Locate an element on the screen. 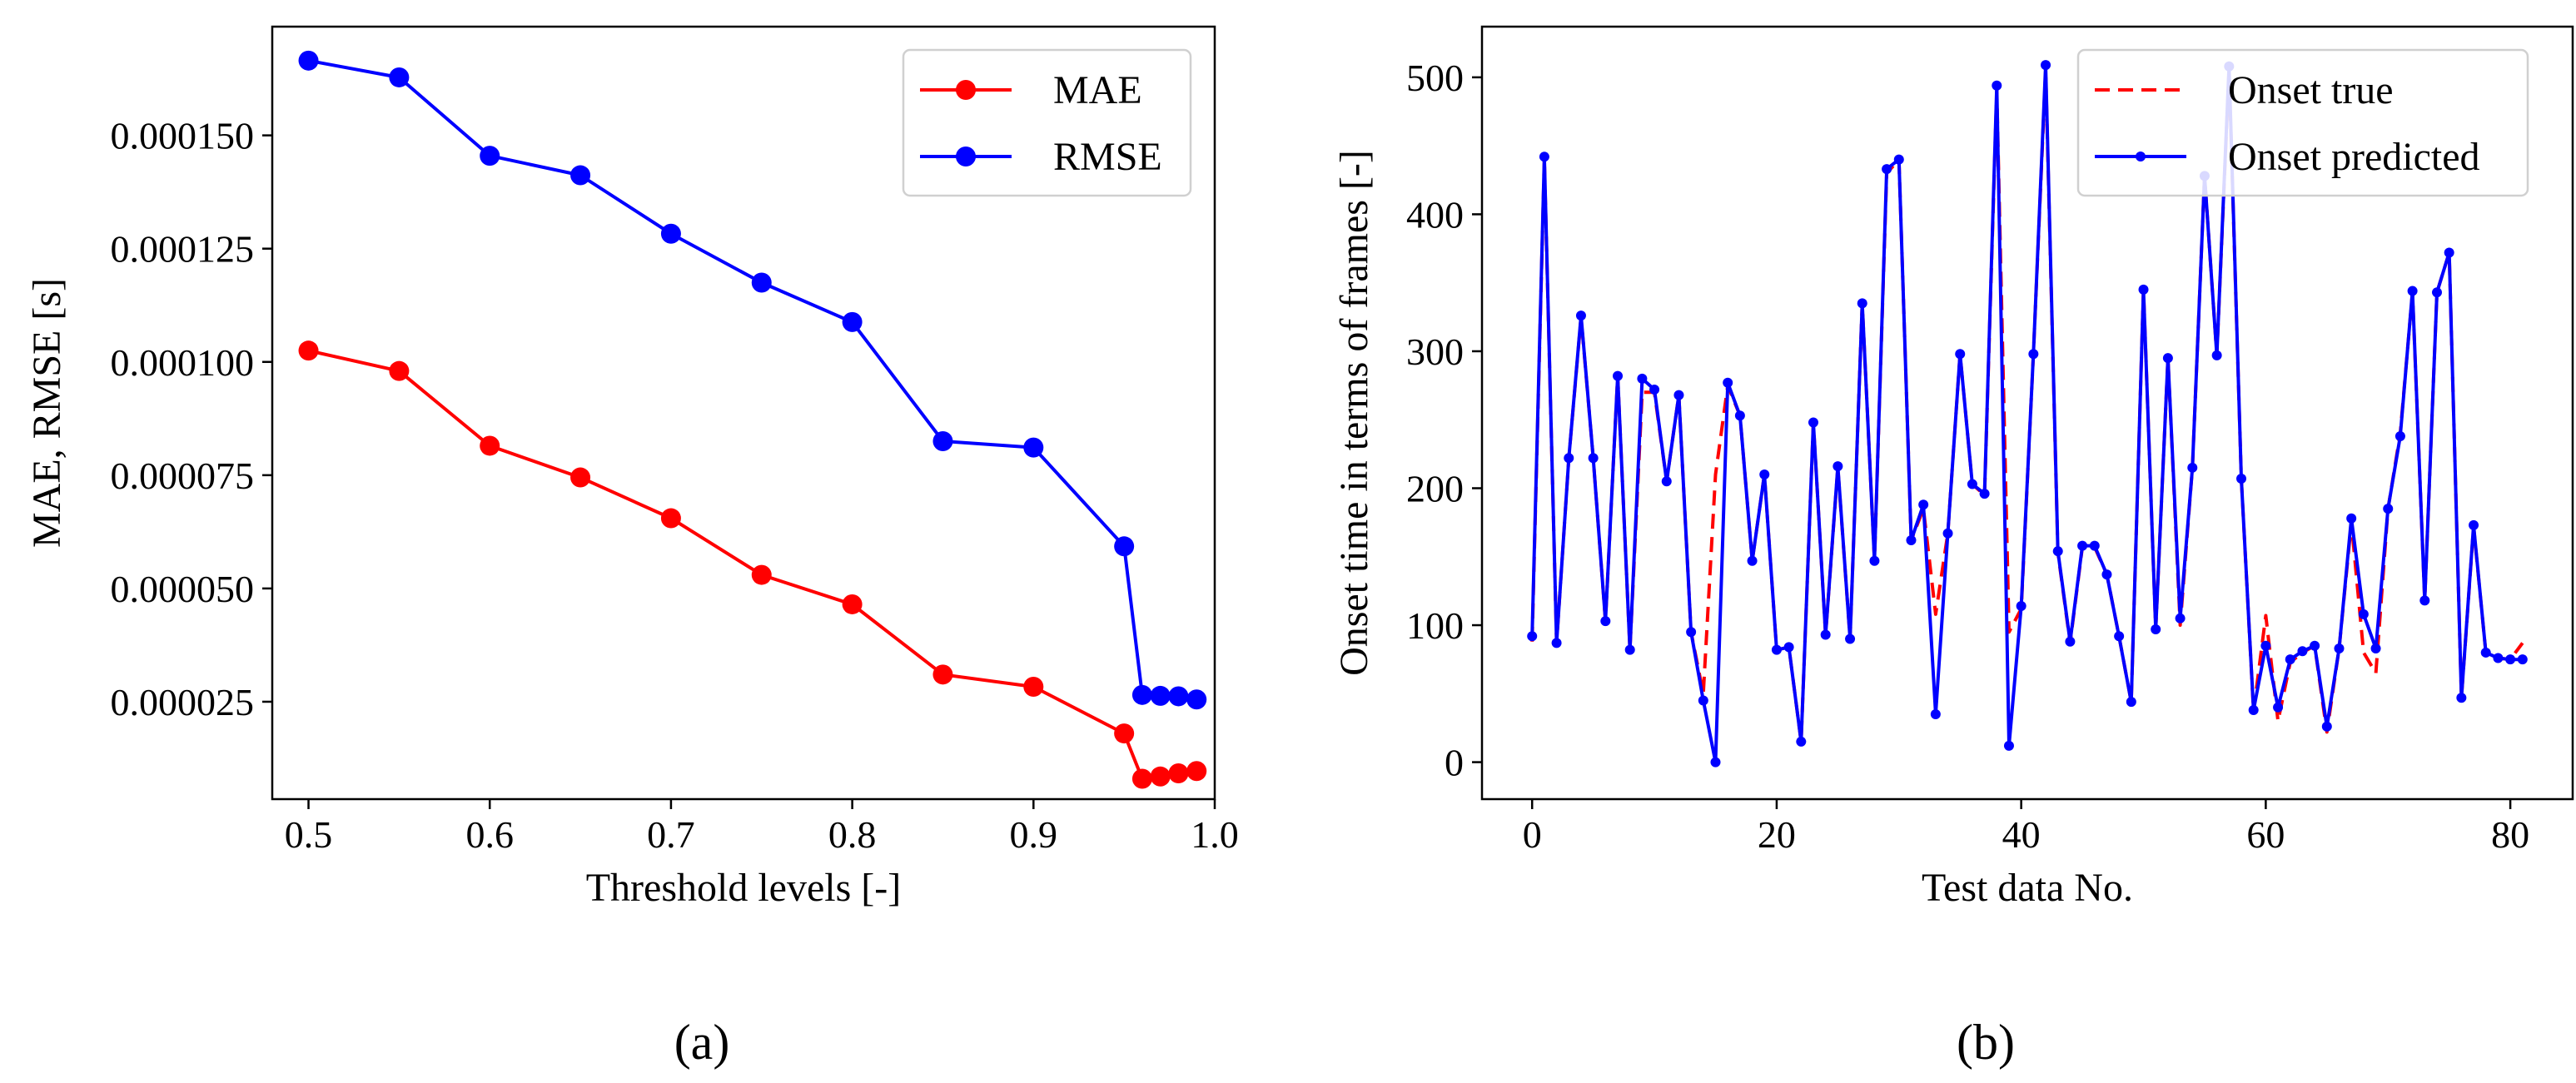 The image size is (2576, 1083). x-tick-label: 80 is located at coordinates (2510, 834).